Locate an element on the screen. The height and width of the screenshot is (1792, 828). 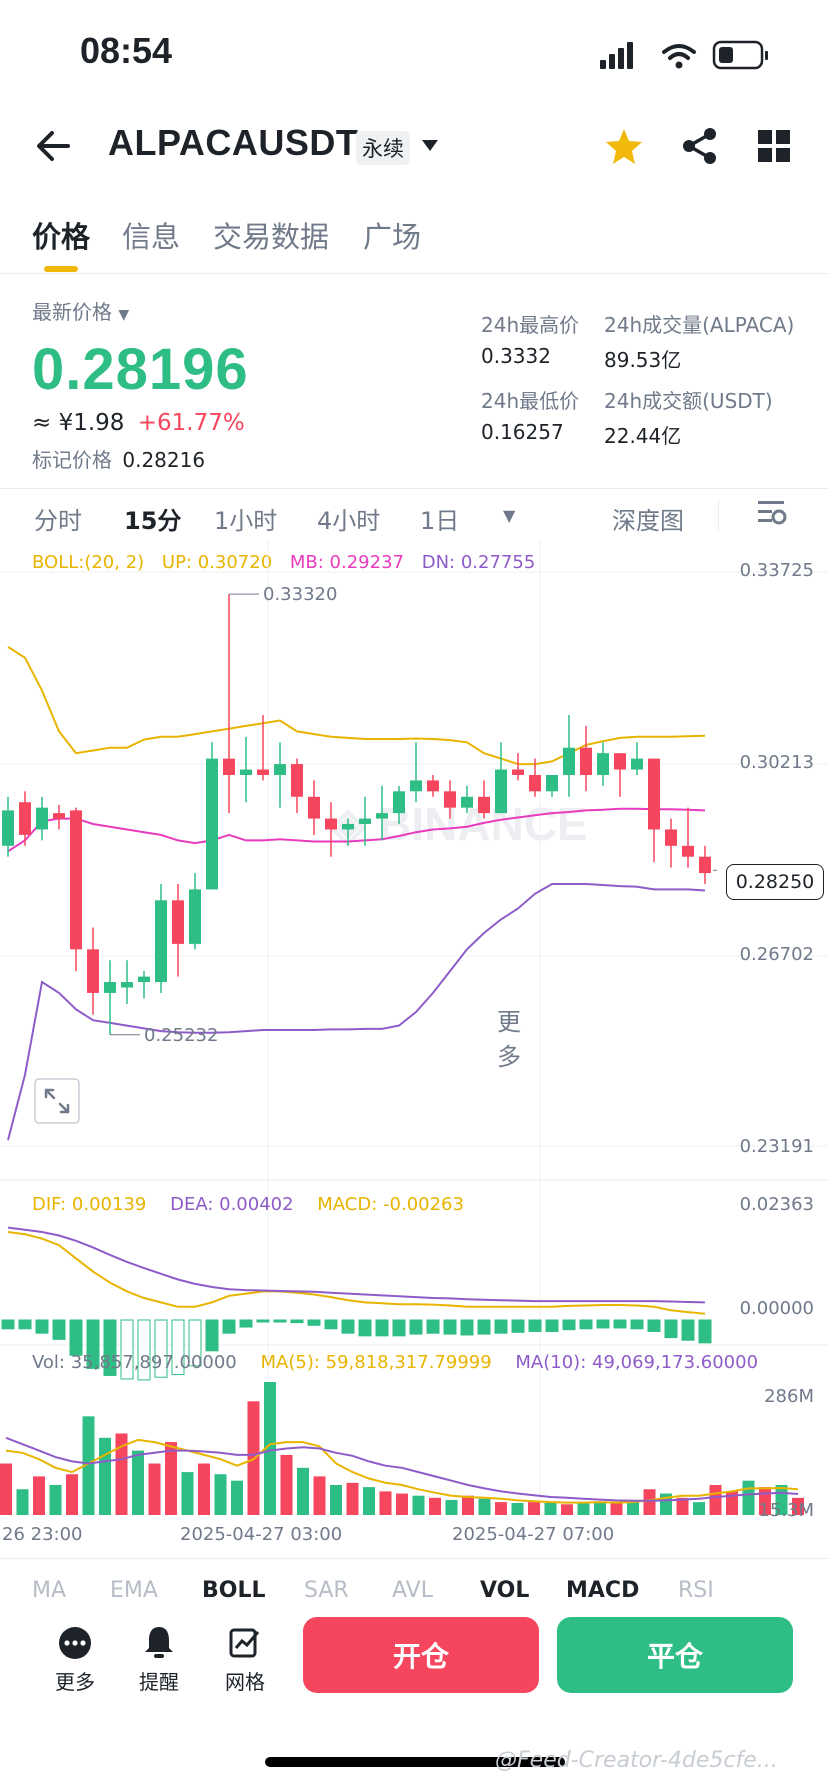
symbol-title: ALPACAUSDT is located at coordinates (233, 142).